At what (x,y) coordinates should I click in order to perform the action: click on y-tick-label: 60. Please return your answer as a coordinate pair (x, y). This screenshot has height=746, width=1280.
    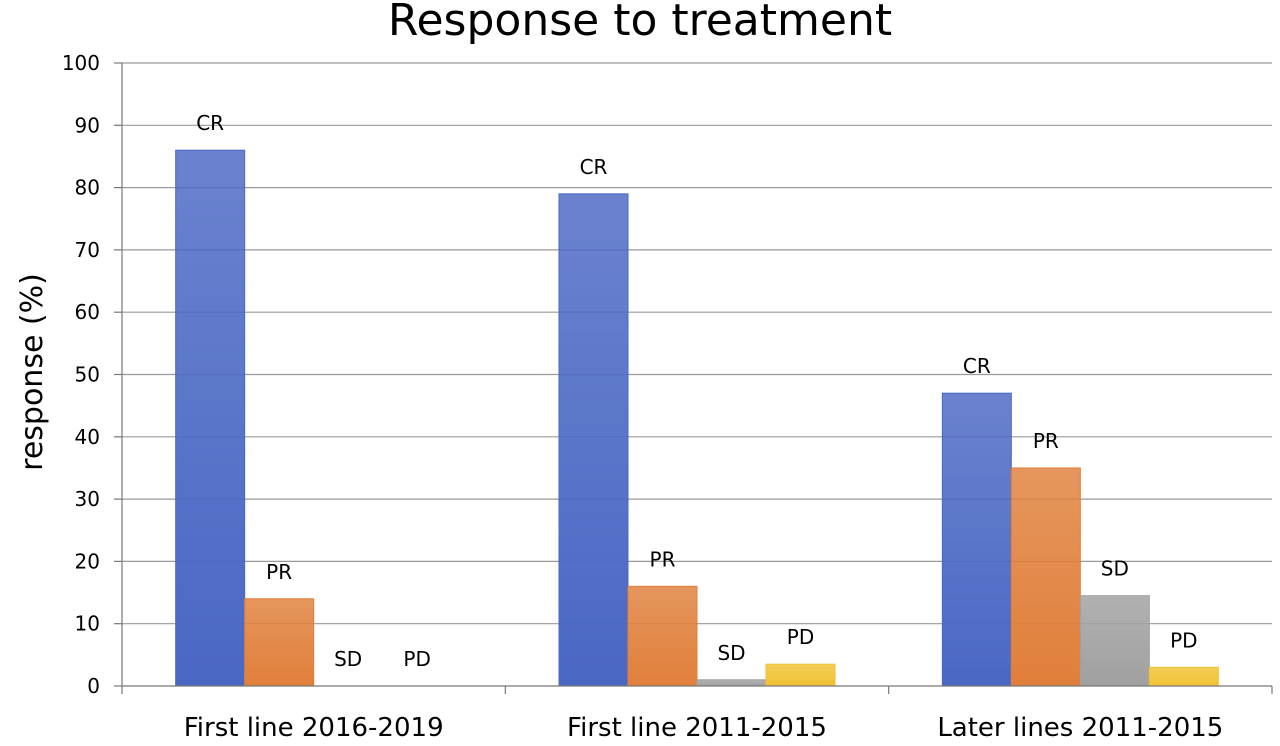
    Looking at the image, I should click on (87, 312).